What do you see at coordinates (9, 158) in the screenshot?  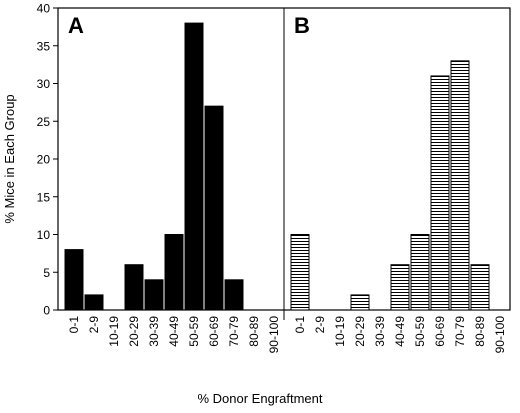 I see `y-axis-title: % Mice in Each Group` at bounding box center [9, 158].